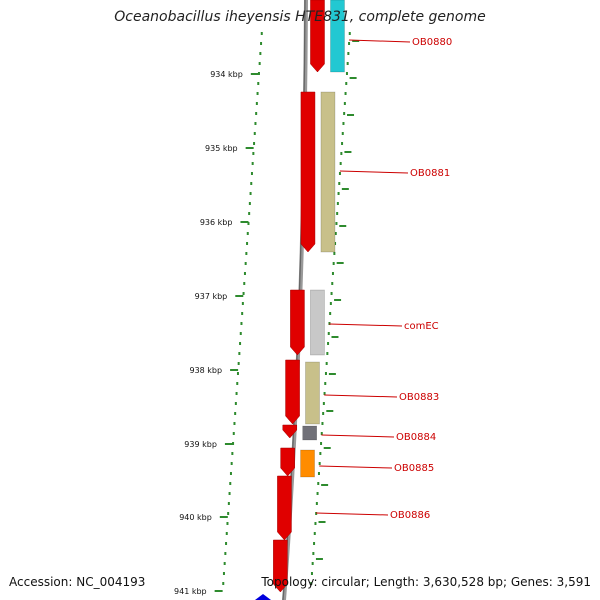 The height and width of the screenshot is (600, 600). What do you see at coordinates (317, 322) in the screenshot?
I see `gene-block-comEC` at bounding box center [317, 322].